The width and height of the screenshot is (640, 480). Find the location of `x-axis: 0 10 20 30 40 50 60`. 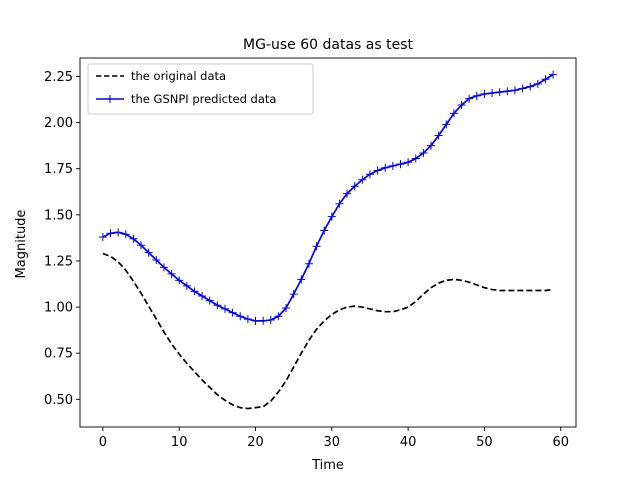

x-axis: 0 10 20 30 40 50 60 is located at coordinates (334, 438).